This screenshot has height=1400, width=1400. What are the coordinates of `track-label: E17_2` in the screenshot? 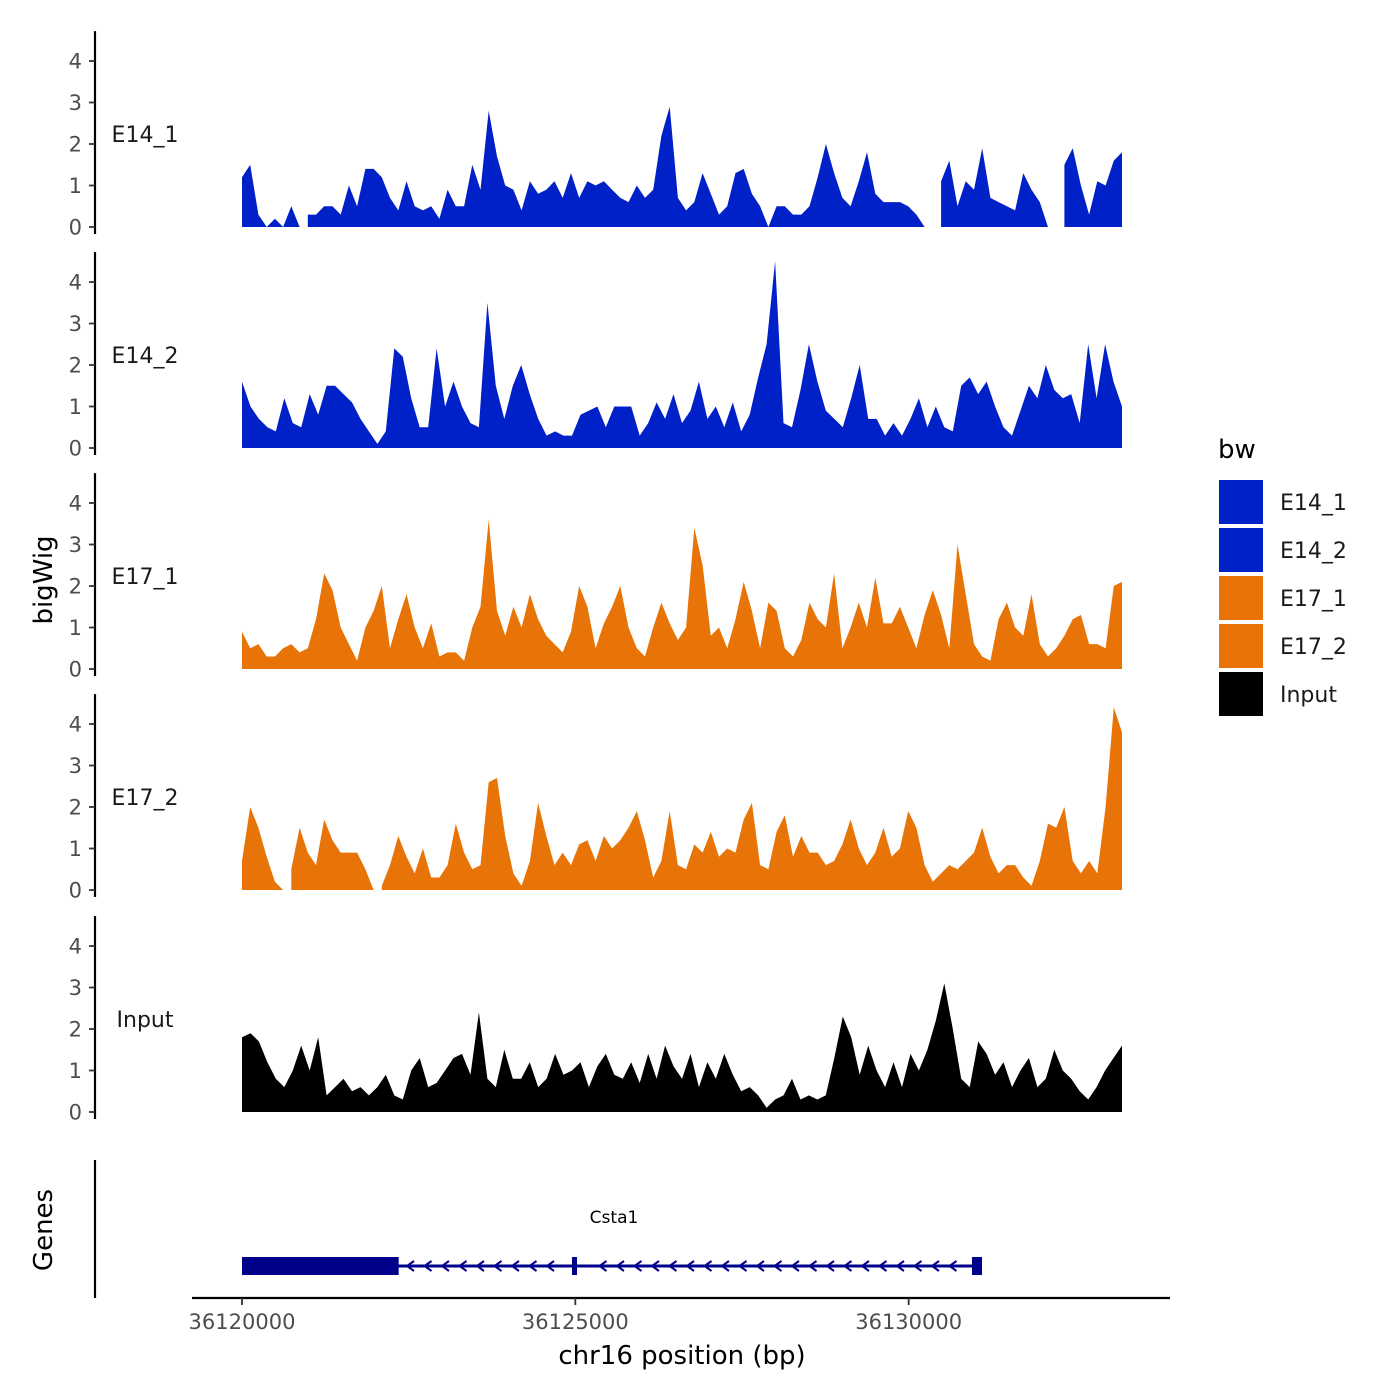 It's located at (145, 798).